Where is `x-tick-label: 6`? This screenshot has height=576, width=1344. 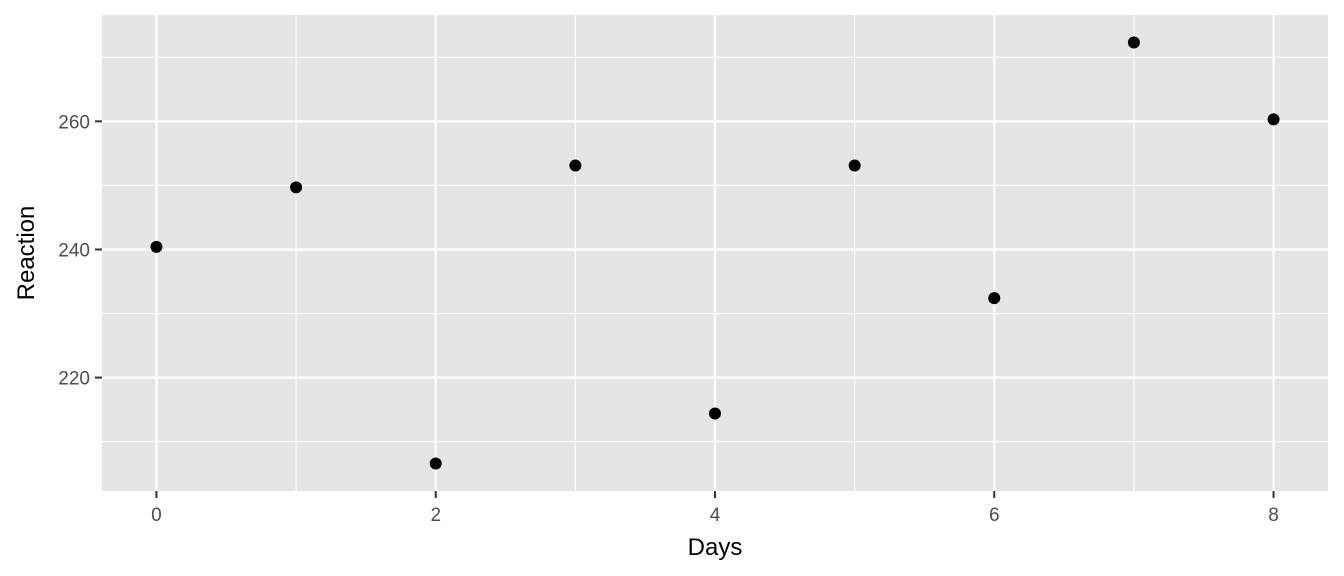 x-tick-label: 6 is located at coordinates (994, 515).